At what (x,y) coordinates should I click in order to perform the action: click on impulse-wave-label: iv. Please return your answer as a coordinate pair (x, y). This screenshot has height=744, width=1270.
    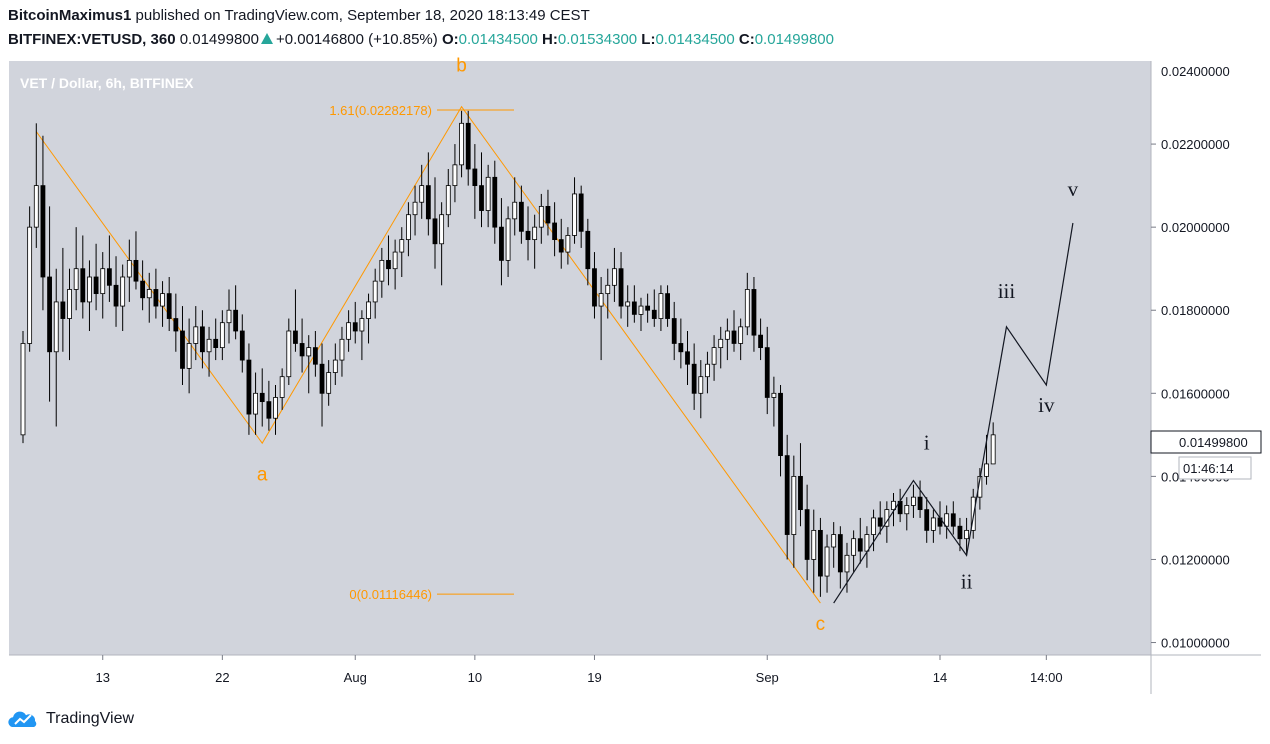
    Looking at the image, I should click on (1046, 405).